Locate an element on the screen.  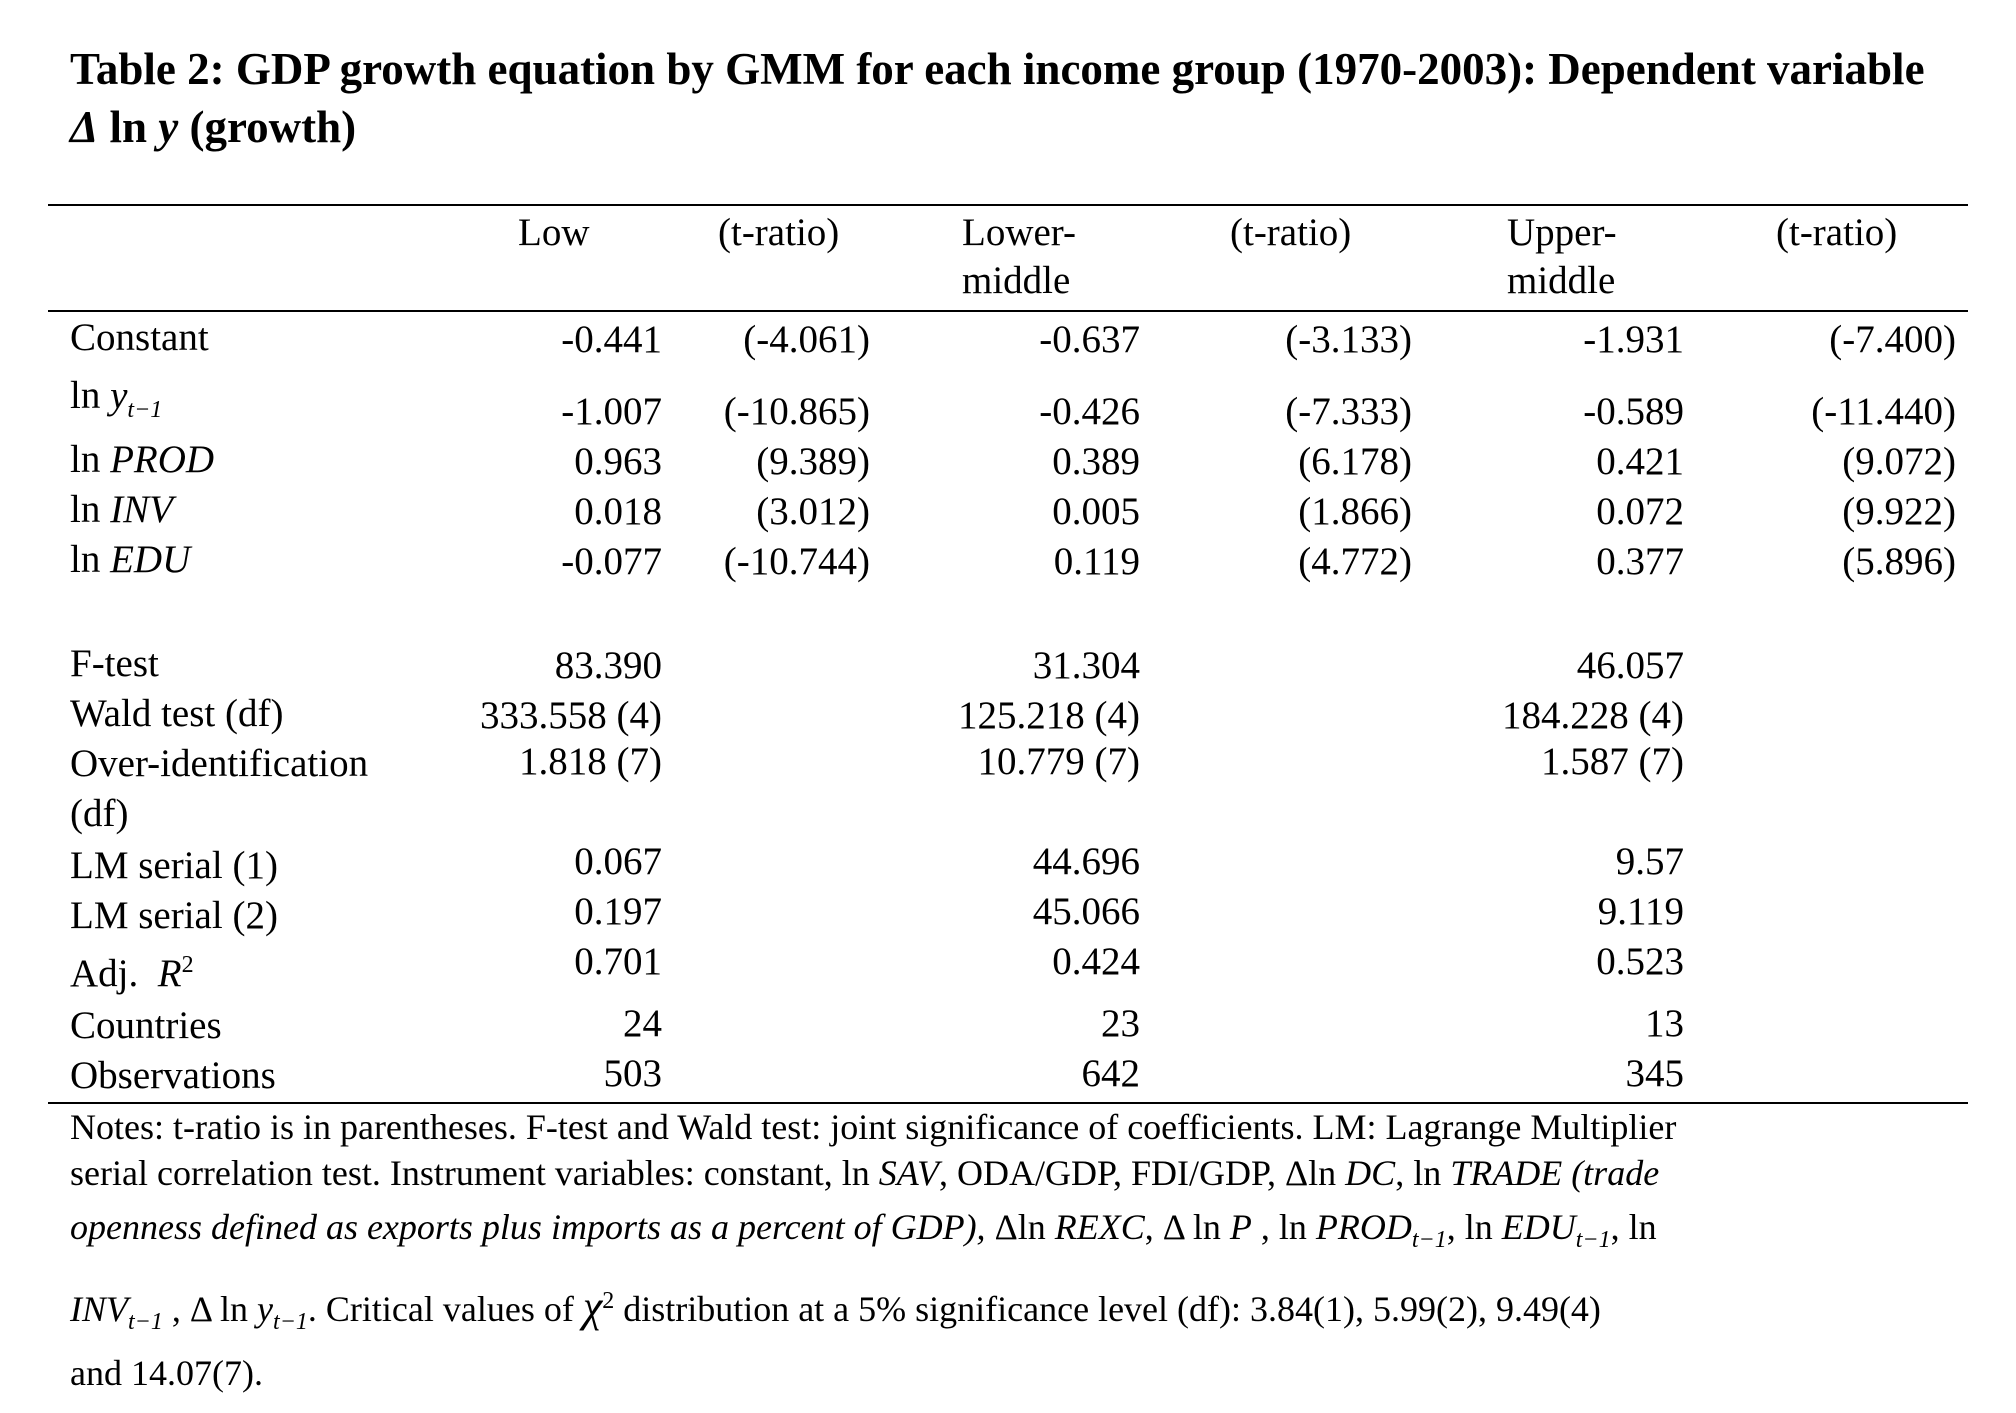
header-rule is located at coordinates (1008, 311).